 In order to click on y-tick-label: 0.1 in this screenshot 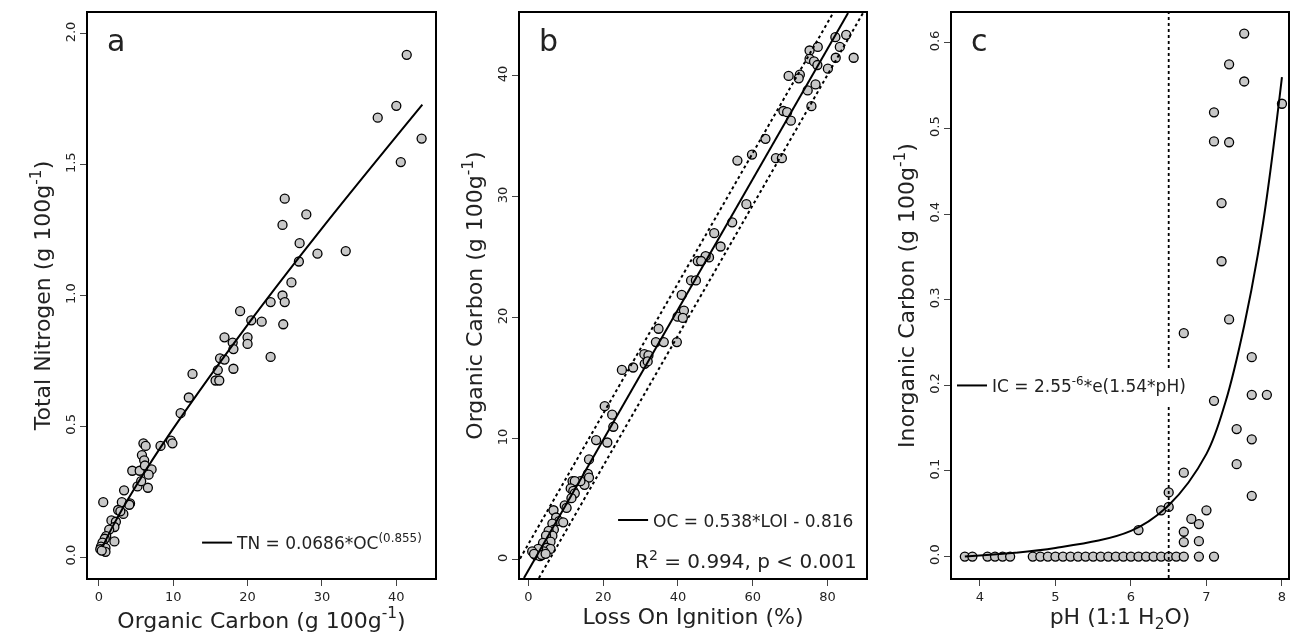, I will do `click(935, 469)`.